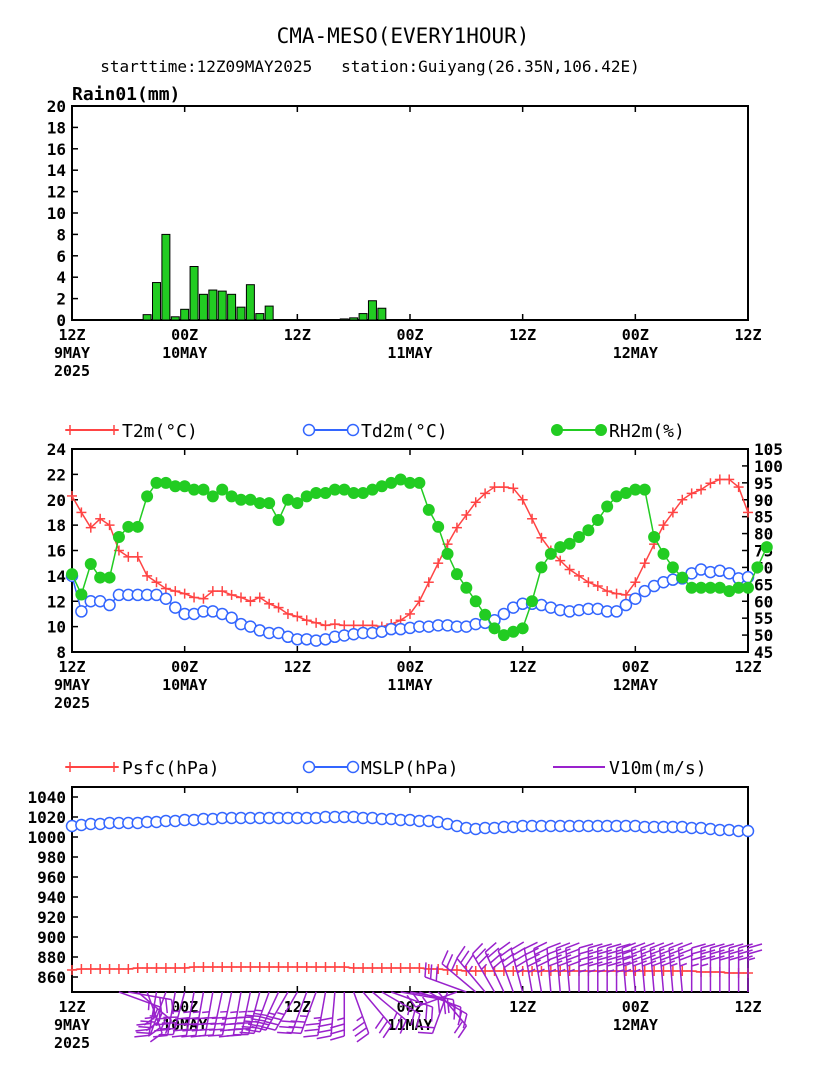 This screenshot has width=822, height=1065. Describe the element at coordinates (72, 685) in the screenshot. I see `x-tick-label: 9MAY` at that location.